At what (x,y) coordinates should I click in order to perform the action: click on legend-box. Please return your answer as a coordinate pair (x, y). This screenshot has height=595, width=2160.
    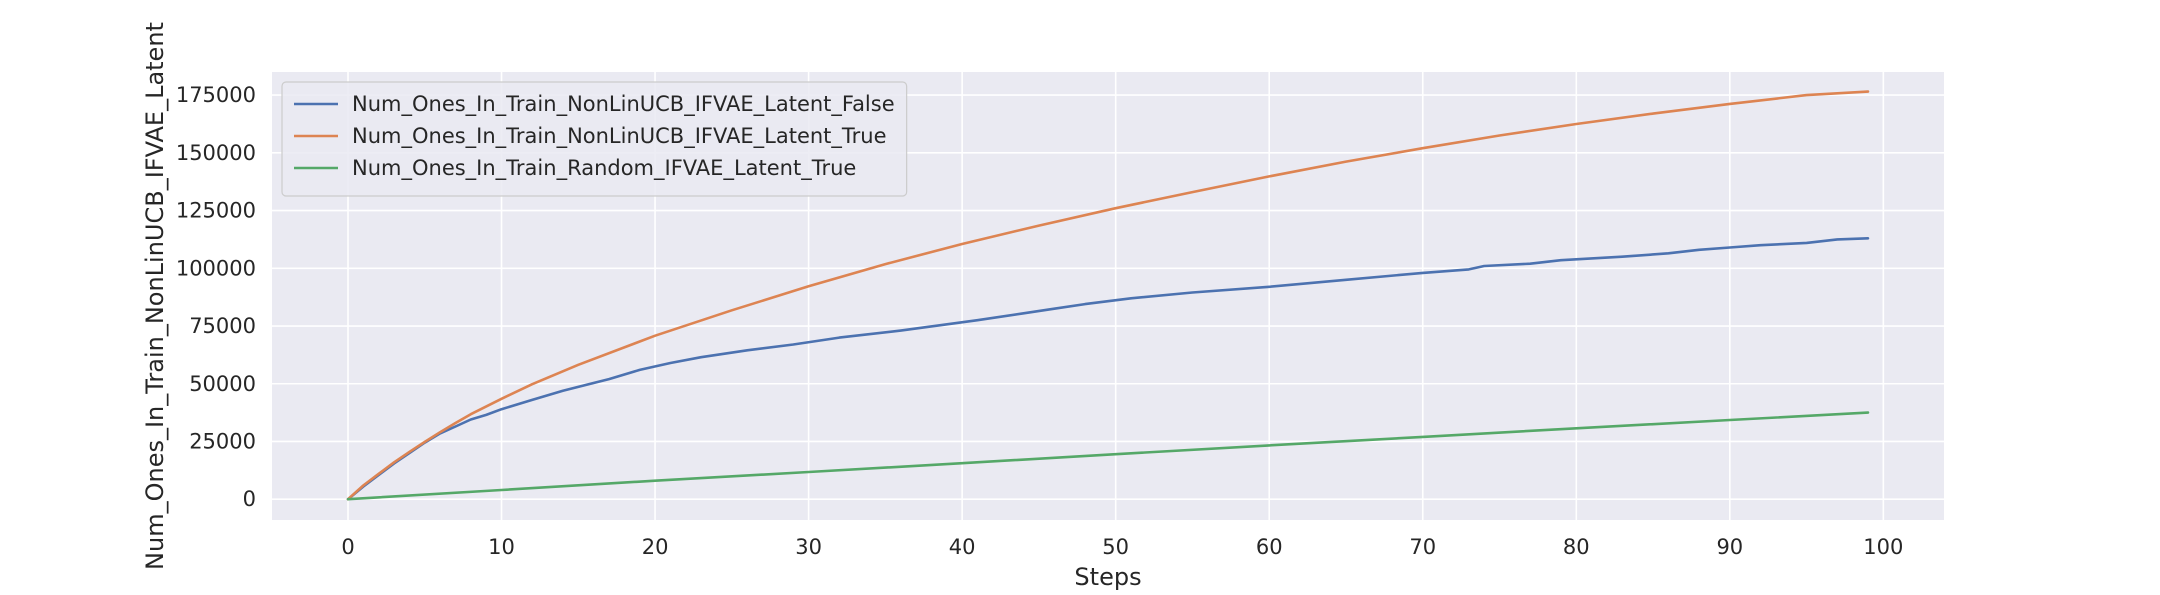
    Looking at the image, I should click on (594, 139).